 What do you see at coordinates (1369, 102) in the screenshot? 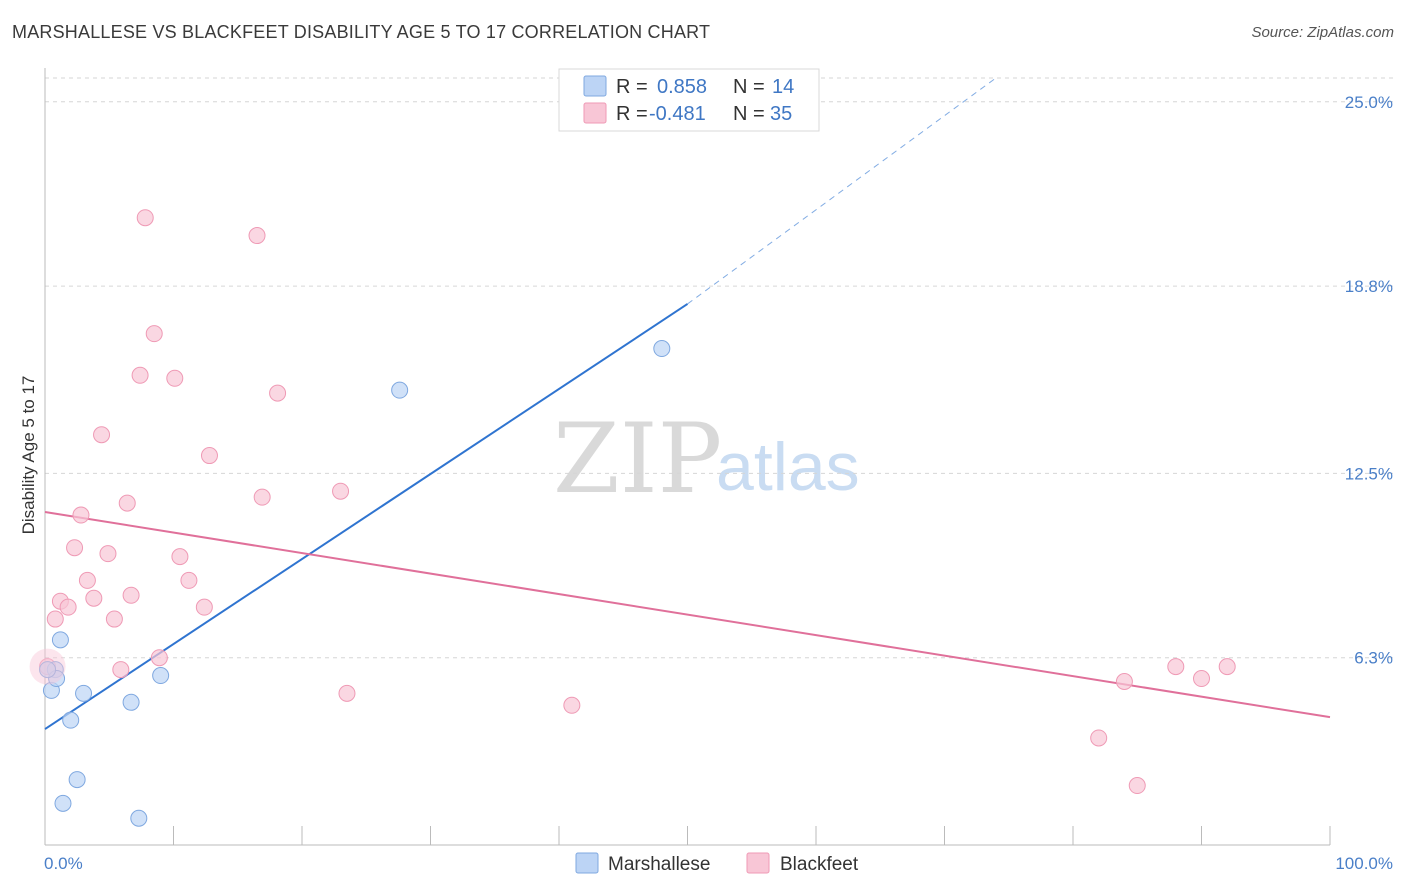
I see `y-tick-label: 25.0%` at bounding box center [1369, 102].